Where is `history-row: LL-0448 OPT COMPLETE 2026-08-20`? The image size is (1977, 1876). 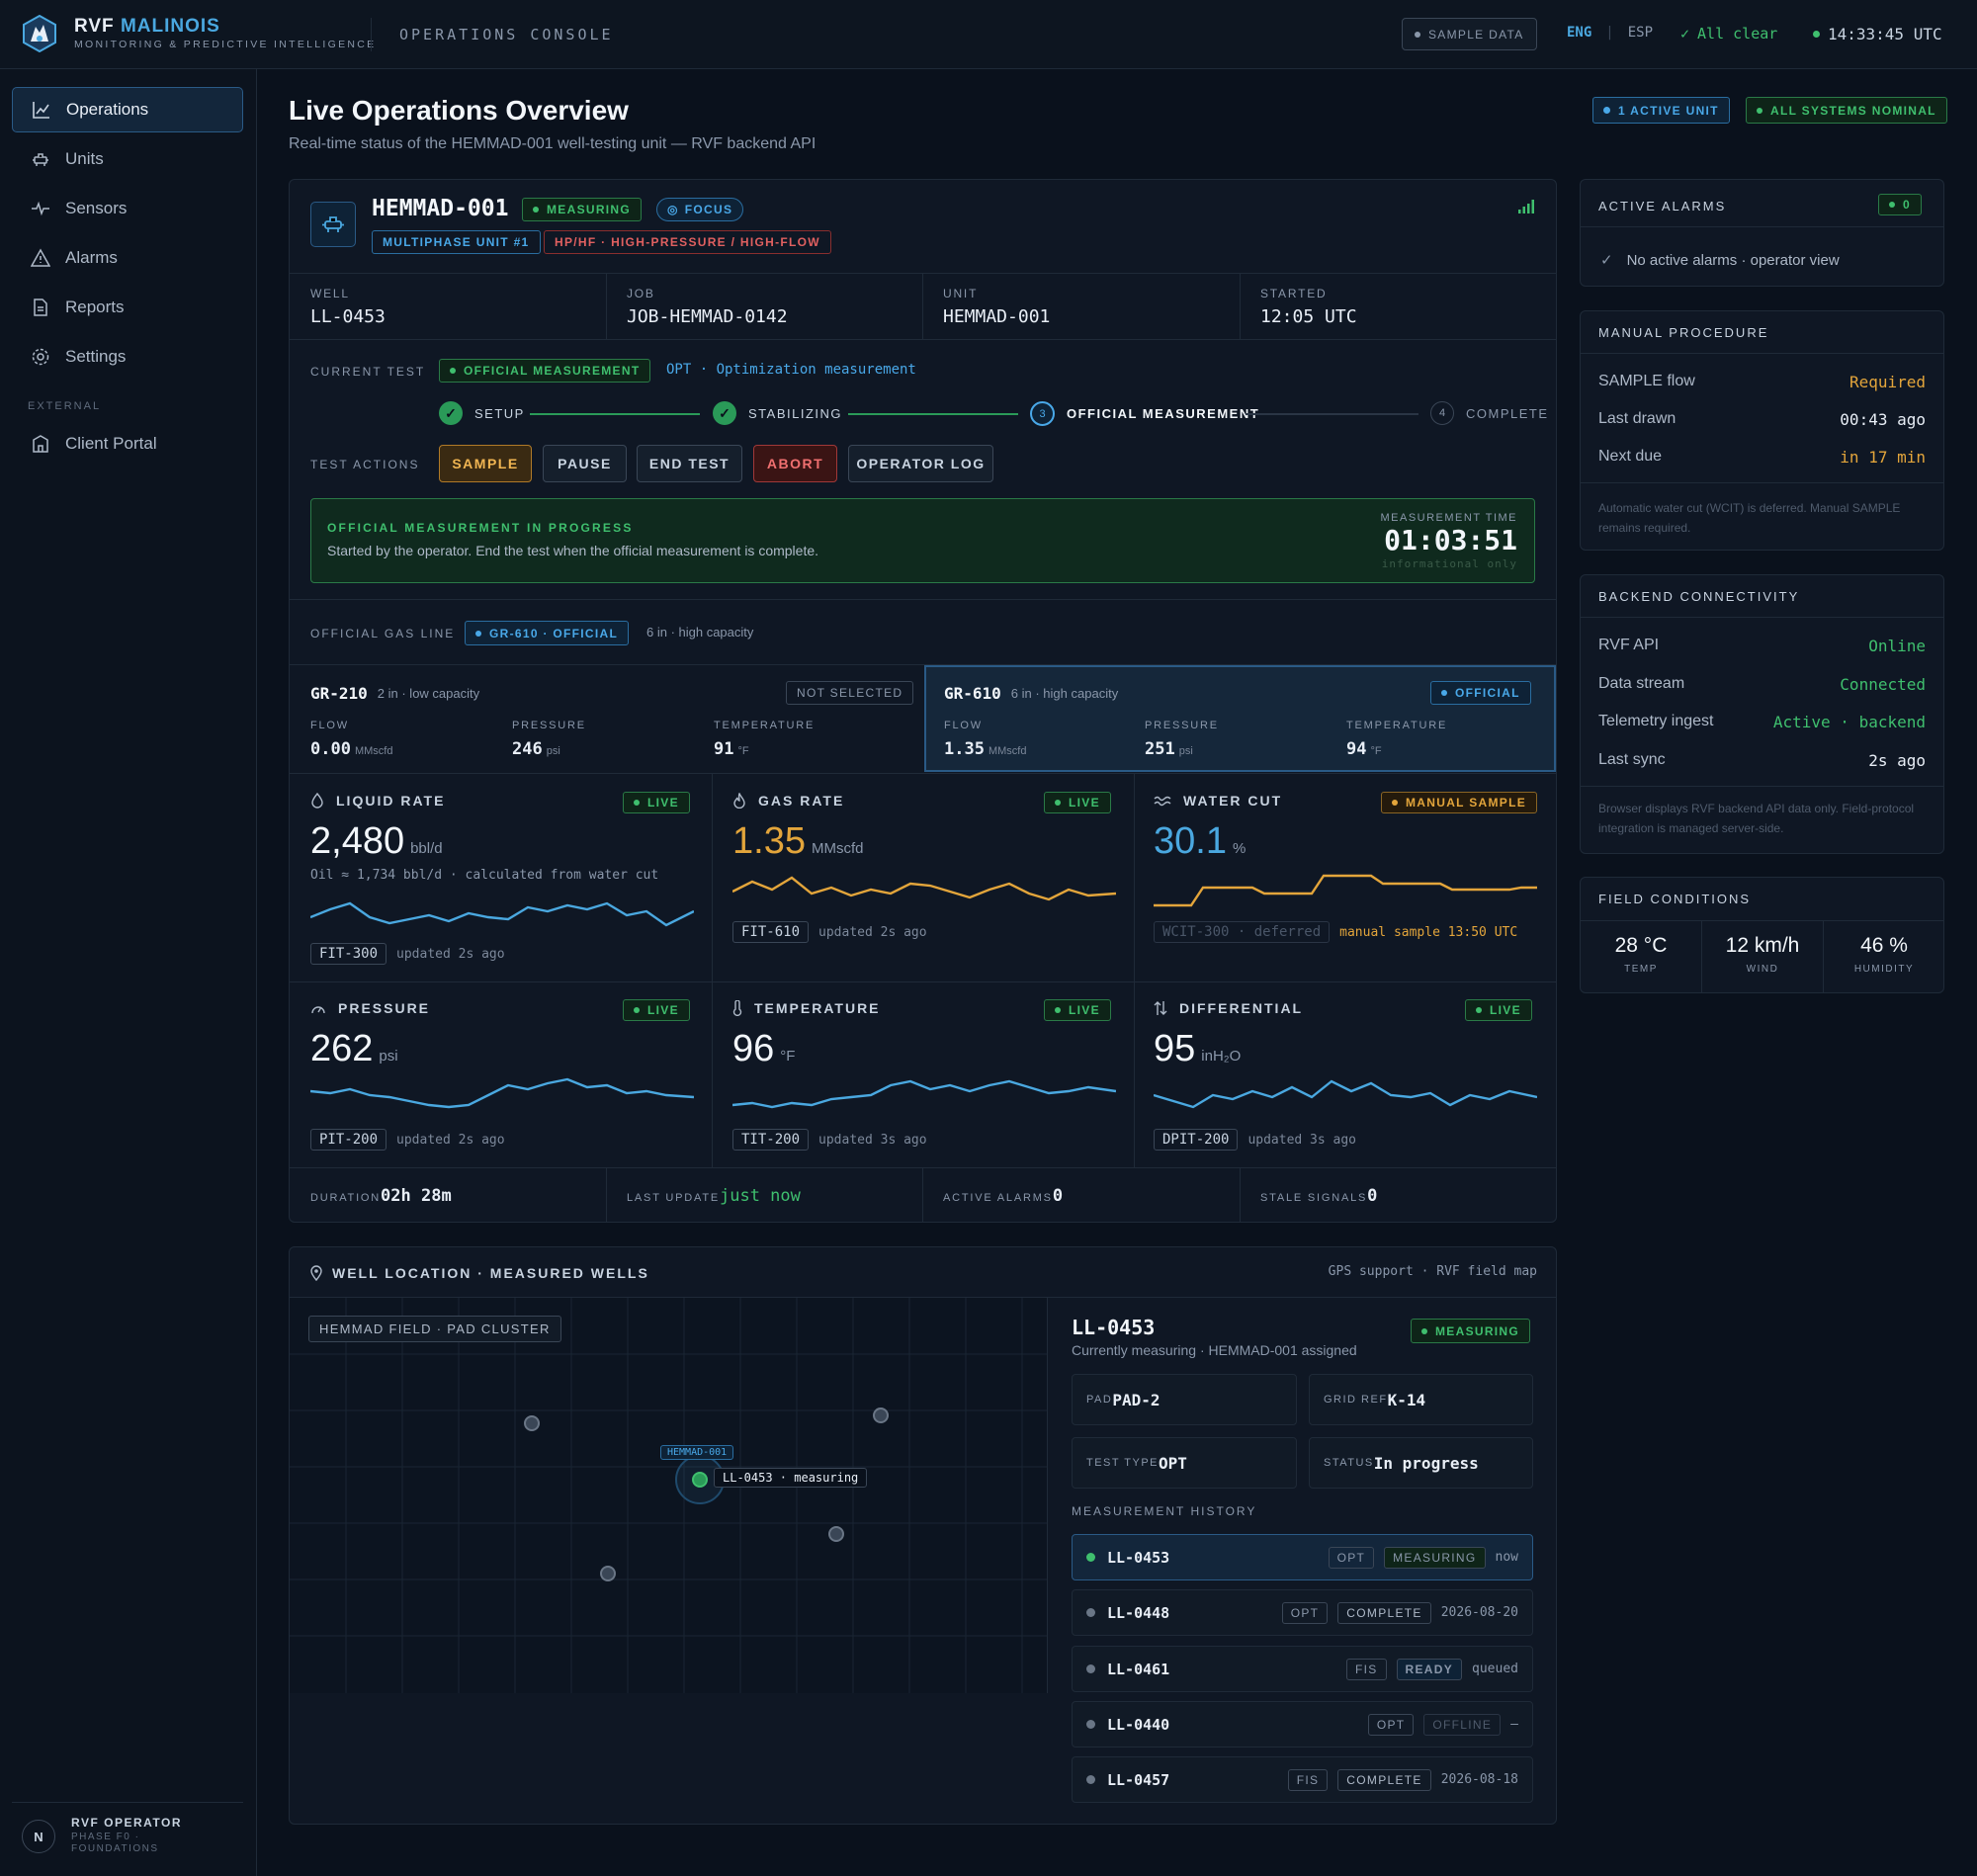
history-row: LL-0448 OPT COMPLETE 2026-08-20 is located at coordinates (1303, 1612).